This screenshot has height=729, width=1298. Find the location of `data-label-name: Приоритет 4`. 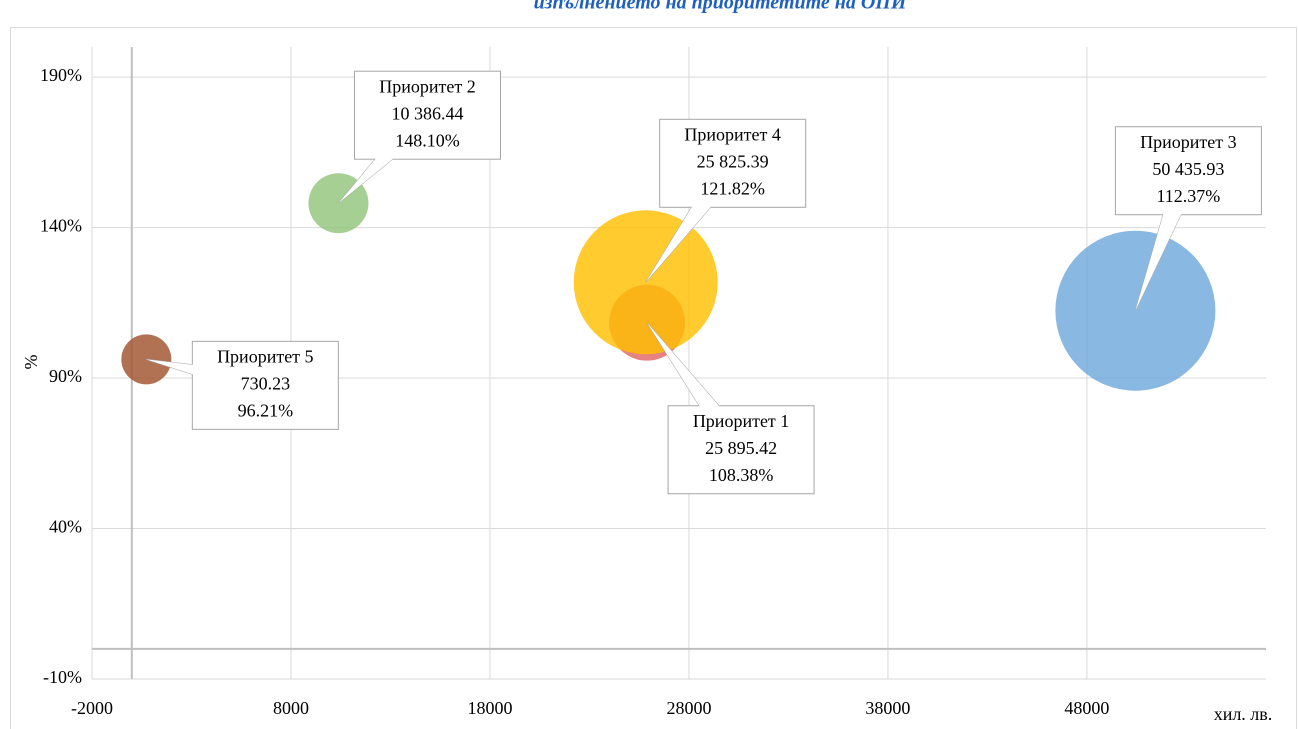

data-label-name: Приоритет 4 is located at coordinates (732, 134).